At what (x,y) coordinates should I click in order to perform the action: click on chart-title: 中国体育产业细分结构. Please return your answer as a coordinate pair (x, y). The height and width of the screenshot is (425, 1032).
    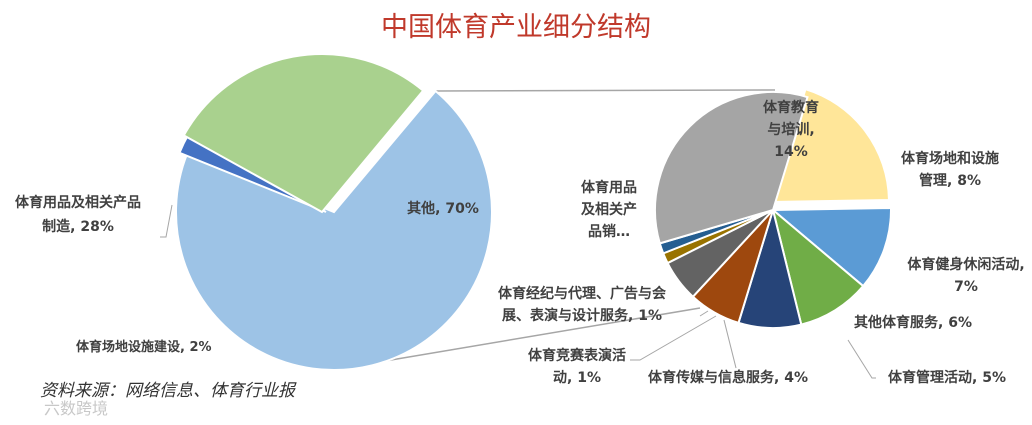
    Looking at the image, I should click on (516, 27).